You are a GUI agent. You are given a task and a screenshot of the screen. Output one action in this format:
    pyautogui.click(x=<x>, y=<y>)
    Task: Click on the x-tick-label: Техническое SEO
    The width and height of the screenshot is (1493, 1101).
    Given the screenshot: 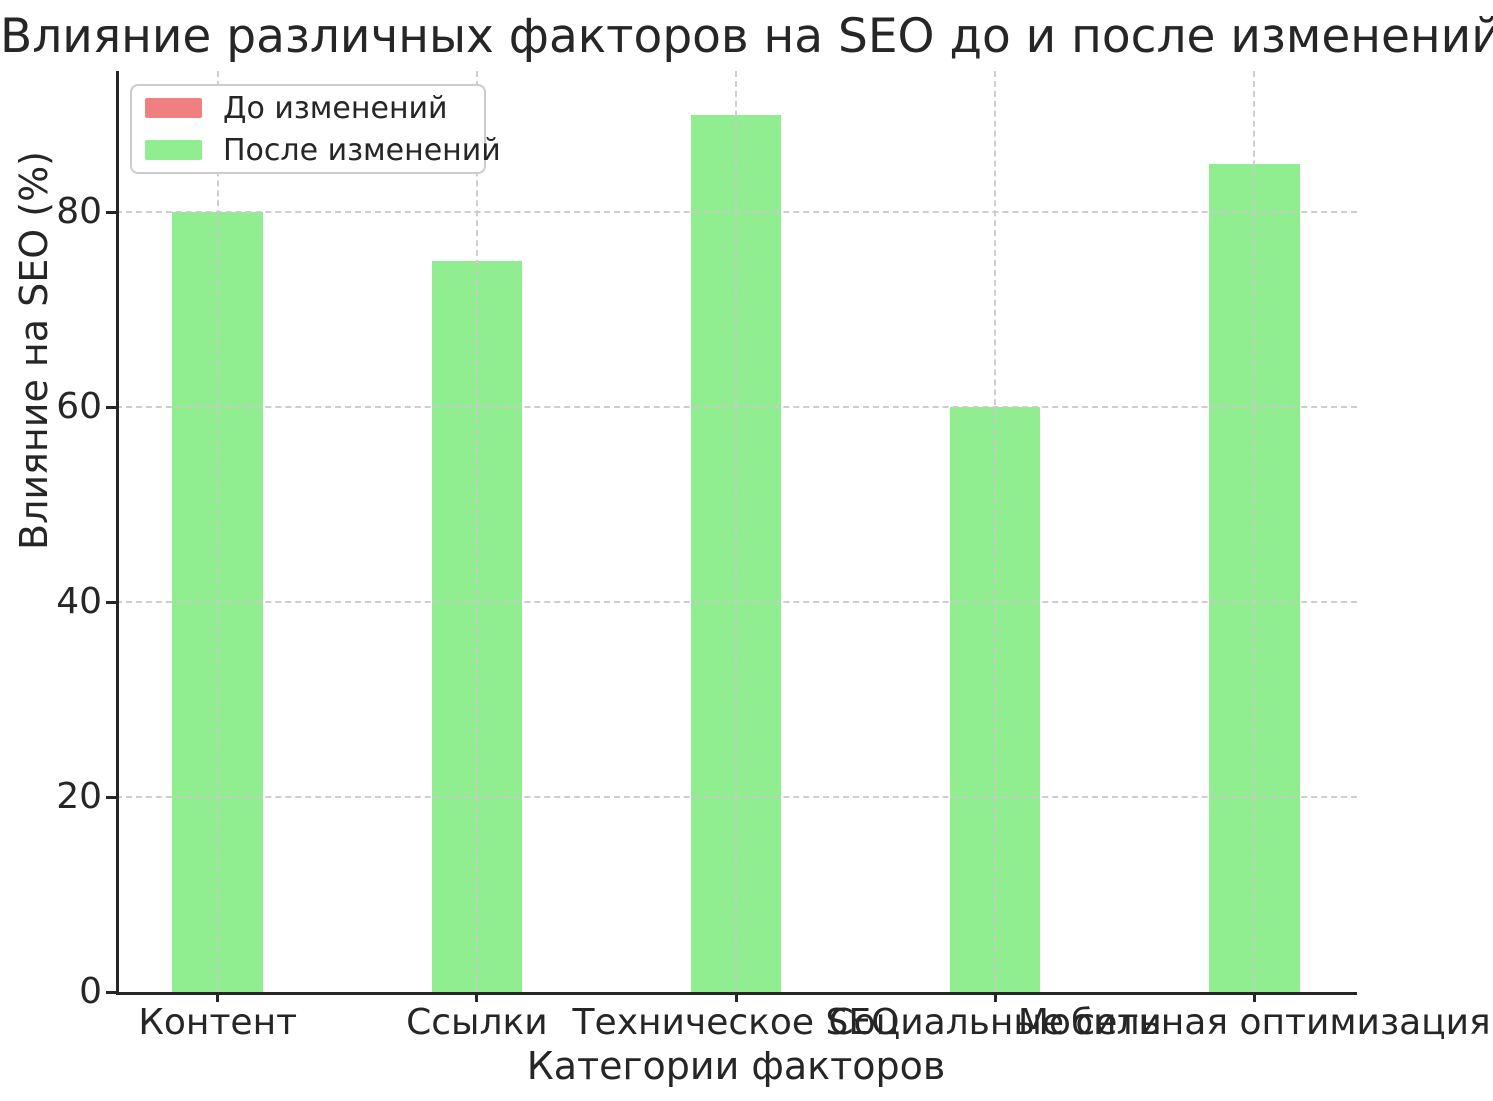 What is the action you would take?
    pyautogui.click(x=736, y=1022)
    